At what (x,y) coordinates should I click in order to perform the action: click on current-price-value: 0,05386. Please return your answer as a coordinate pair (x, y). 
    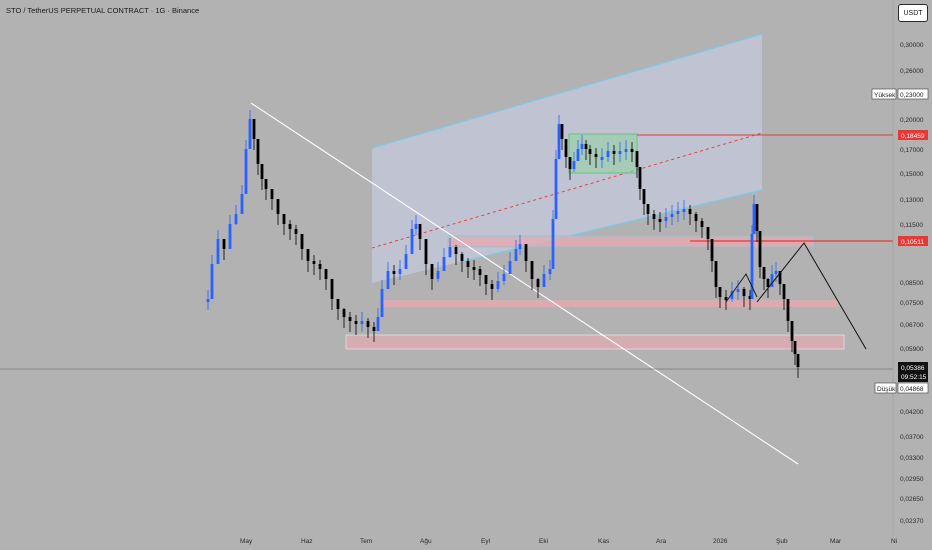
    Looking at the image, I should click on (913, 368).